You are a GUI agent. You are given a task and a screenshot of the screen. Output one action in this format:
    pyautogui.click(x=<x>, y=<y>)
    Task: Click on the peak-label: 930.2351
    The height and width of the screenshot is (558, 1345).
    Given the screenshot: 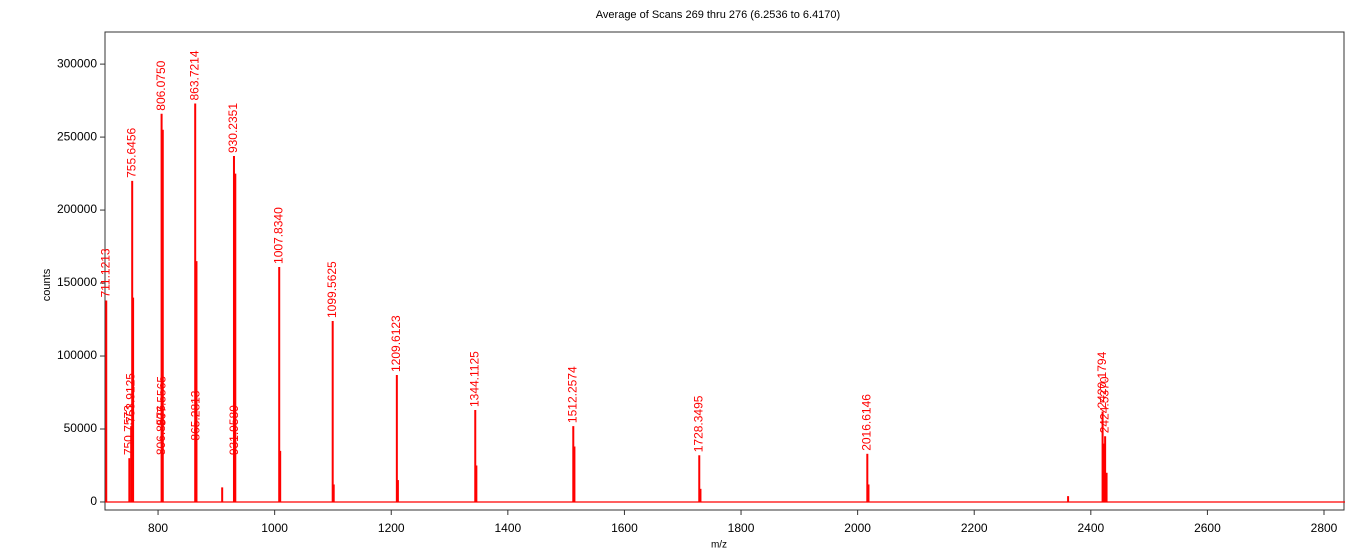 What is the action you would take?
    pyautogui.click(x=233, y=128)
    